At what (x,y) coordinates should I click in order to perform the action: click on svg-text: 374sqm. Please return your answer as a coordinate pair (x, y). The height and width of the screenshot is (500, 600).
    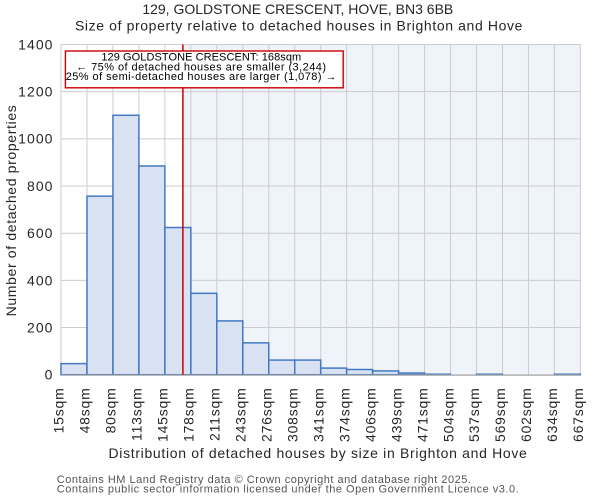
    Looking at the image, I should click on (344, 414).